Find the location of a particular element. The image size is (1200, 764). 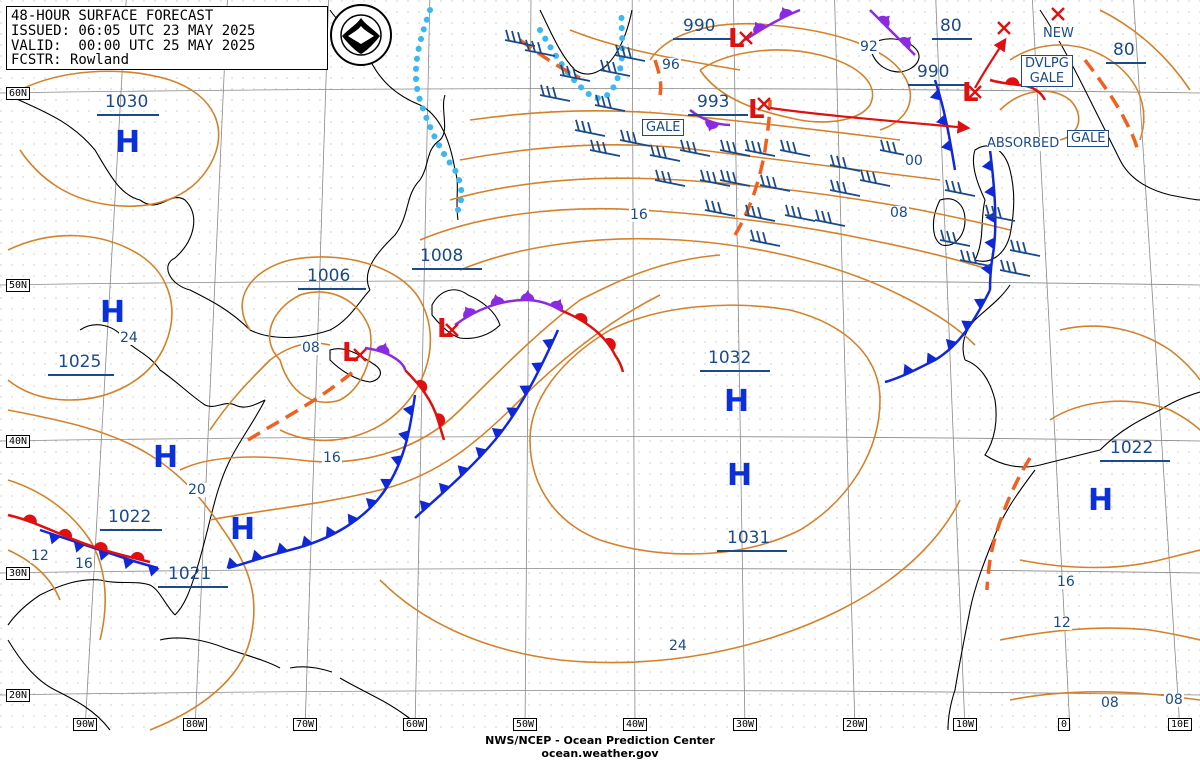

gale-warning-label-west: GALE is located at coordinates (663, 127).